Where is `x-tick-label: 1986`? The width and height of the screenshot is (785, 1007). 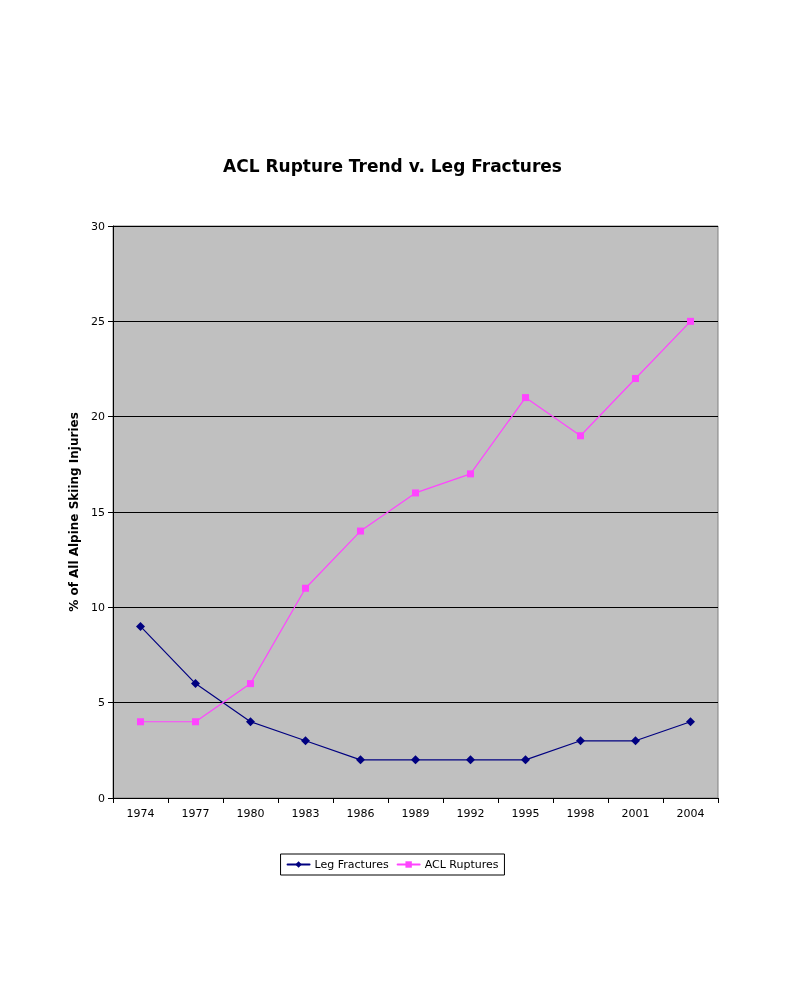
x-tick-label: 1986 is located at coordinates (360, 813).